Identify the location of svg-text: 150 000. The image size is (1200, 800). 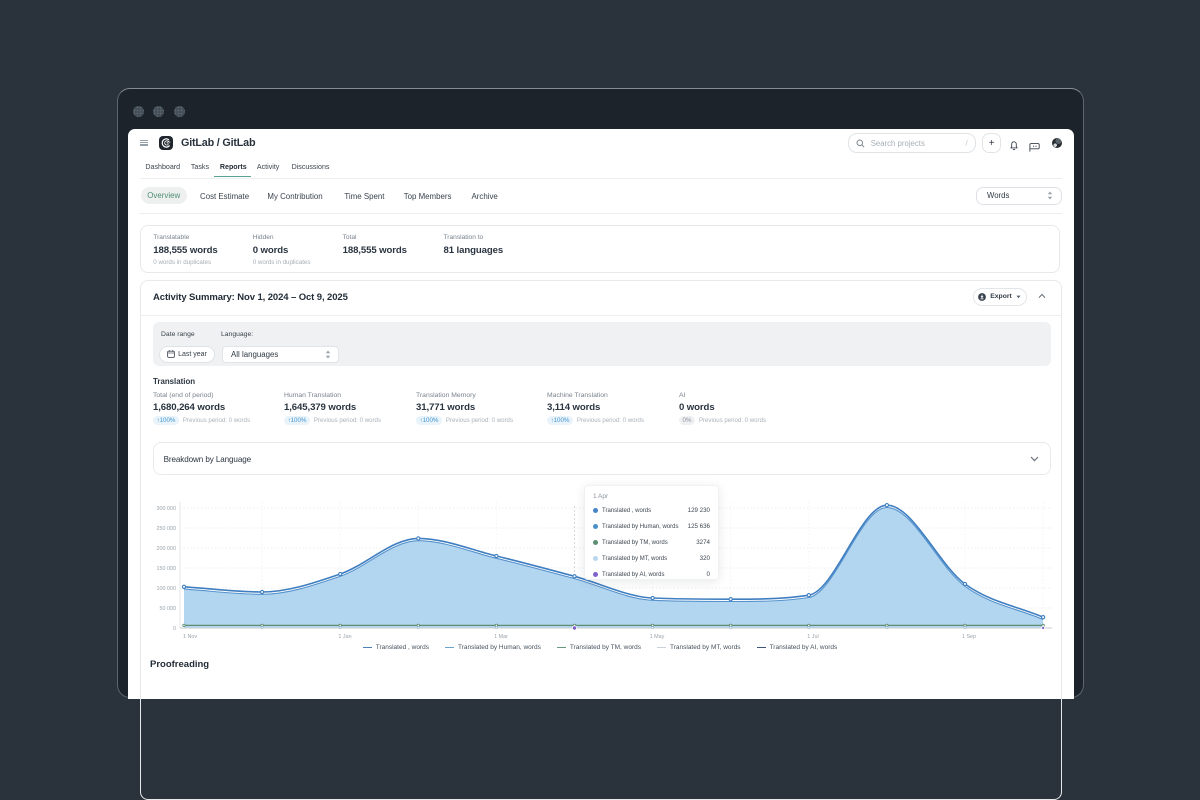
(167, 569).